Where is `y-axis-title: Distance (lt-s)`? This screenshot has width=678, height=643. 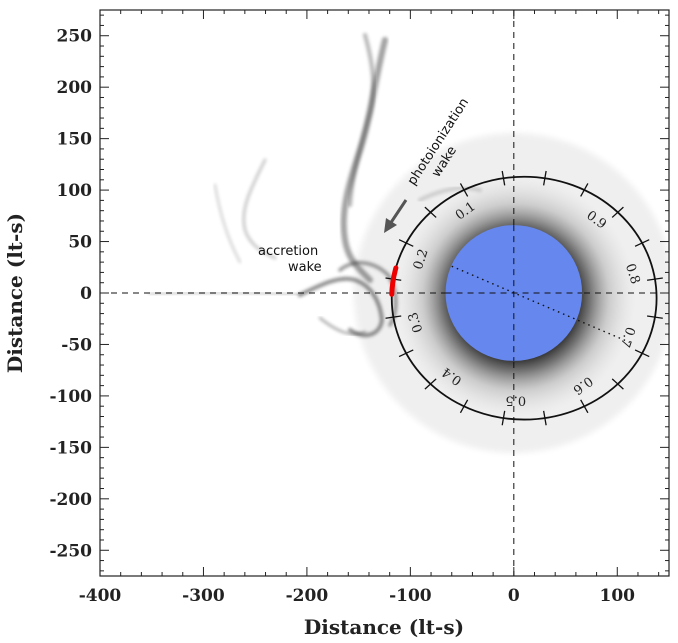 y-axis-title: Distance (lt-s) is located at coordinates (15, 293).